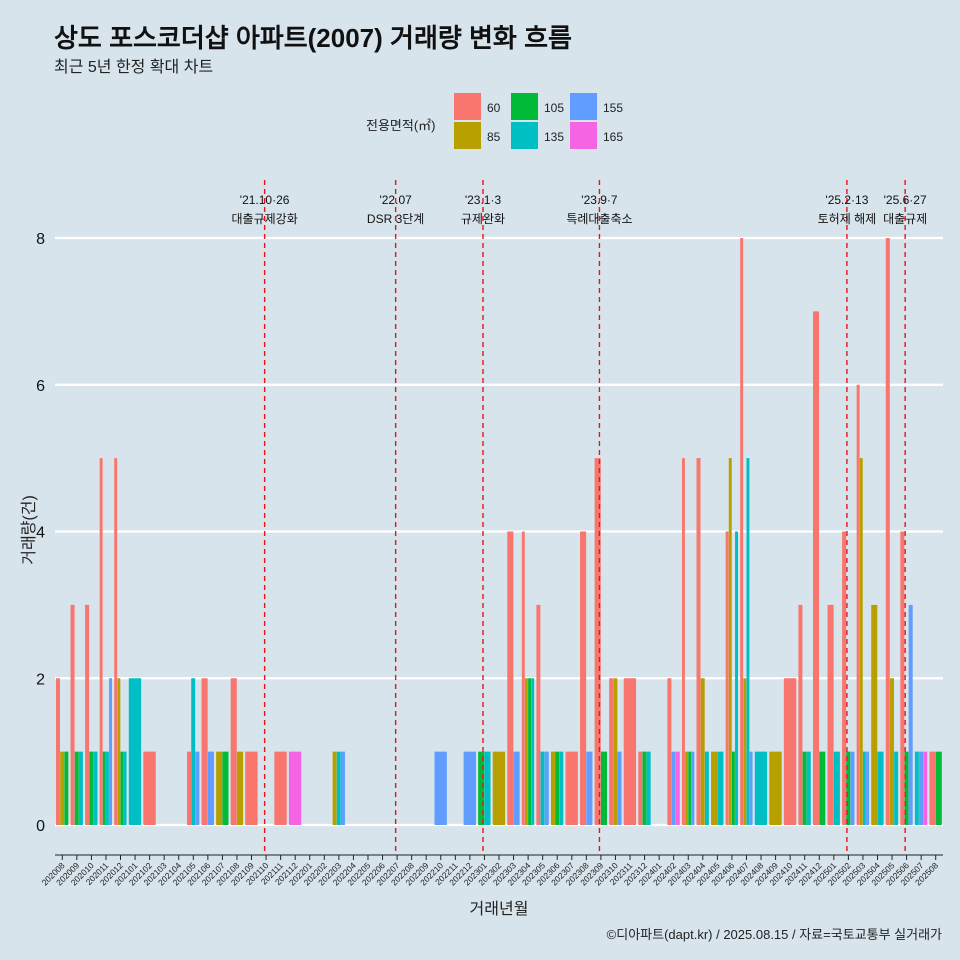 This screenshot has height=960, width=960. I want to click on event-label: 특례대출축소, so click(599, 219).